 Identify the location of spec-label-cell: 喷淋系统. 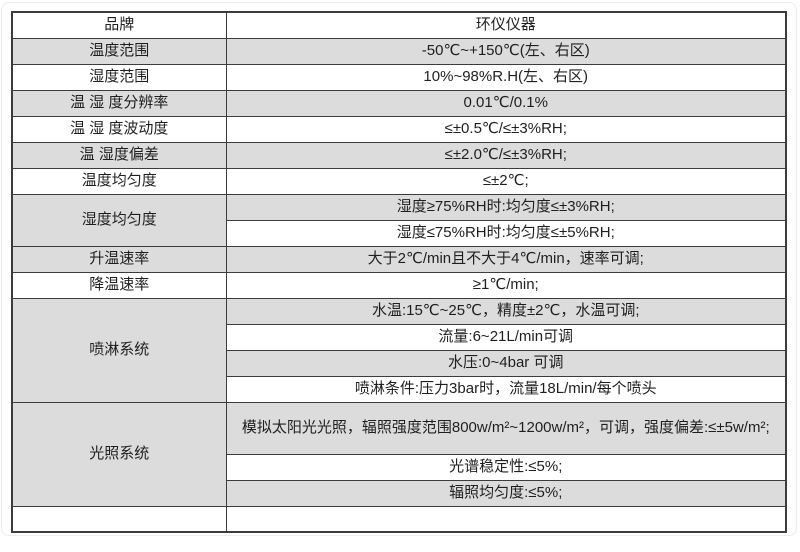
(119, 350).